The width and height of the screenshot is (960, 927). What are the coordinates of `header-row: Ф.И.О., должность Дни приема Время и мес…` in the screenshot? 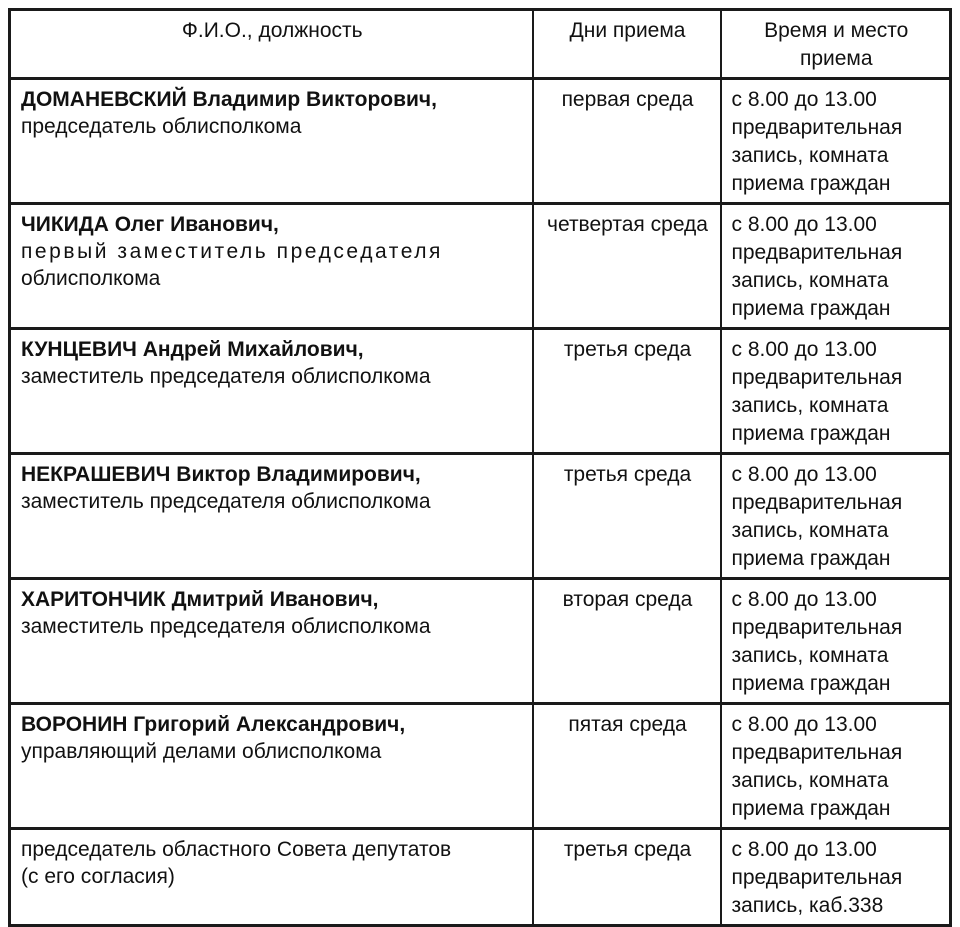 It's located at (480, 44).